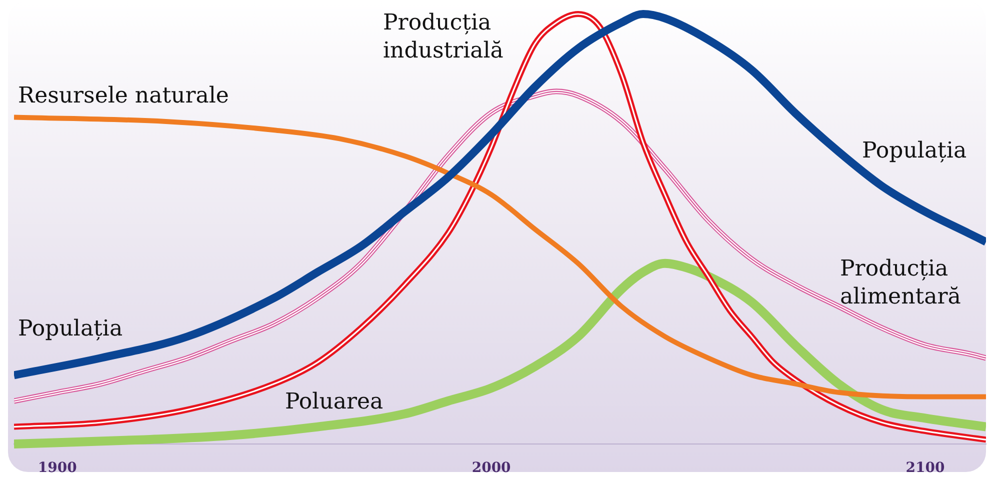  I want to click on x-tick-label: 2100, so click(925, 468).